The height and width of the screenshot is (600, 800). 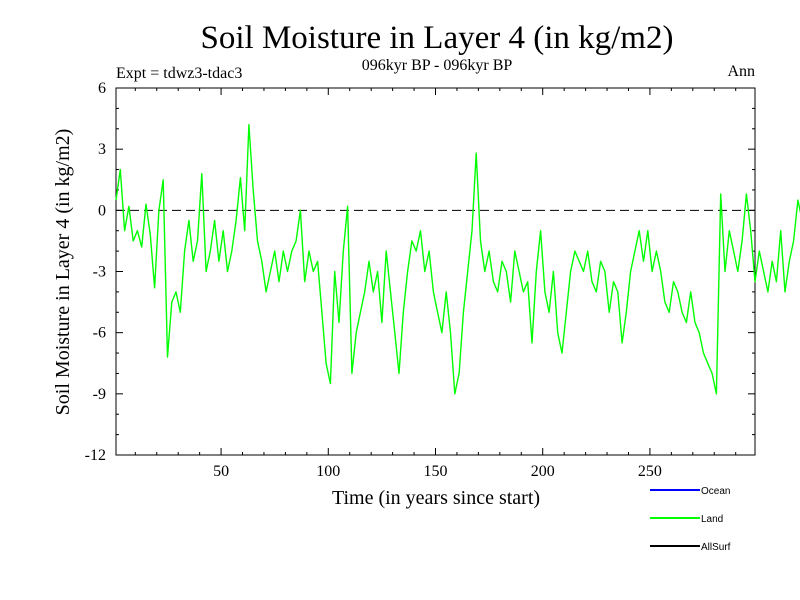 What do you see at coordinates (95, 455) in the screenshot?
I see `y-tick-label: -12` at bounding box center [95, 455].